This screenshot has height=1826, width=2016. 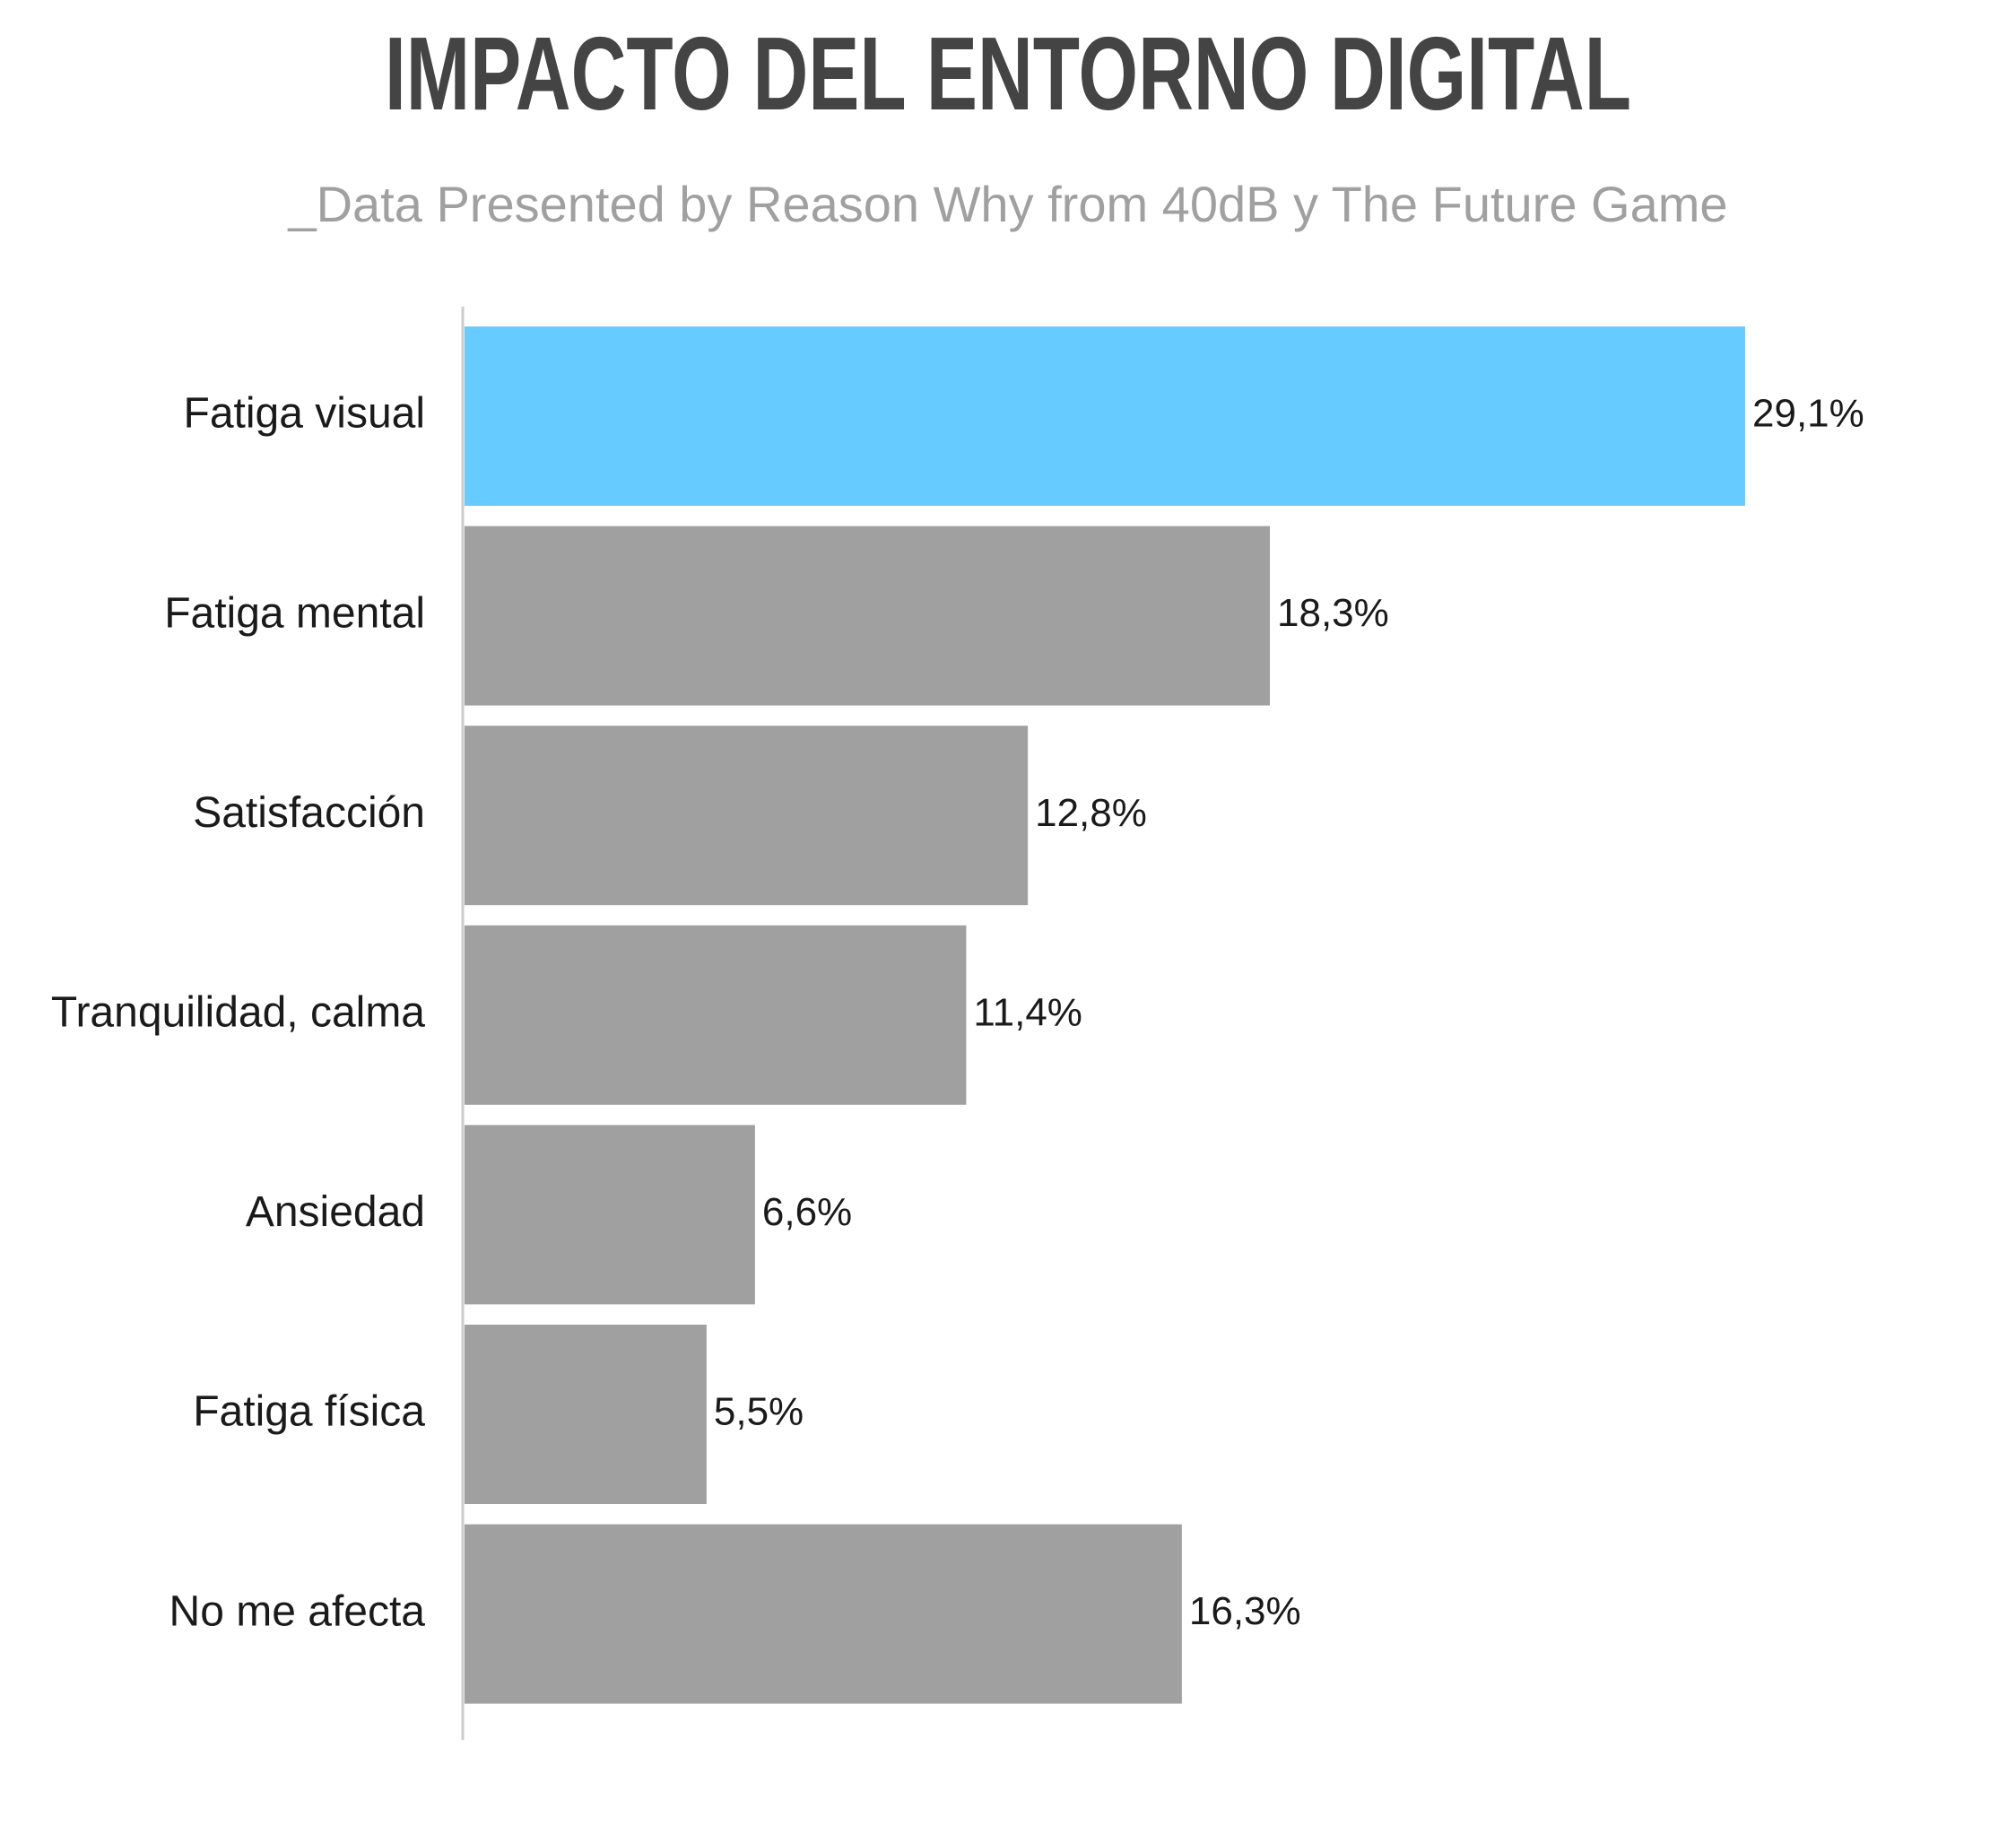 I want to click on value-label-4: 11,4%, so click(x=1027, y=1012).